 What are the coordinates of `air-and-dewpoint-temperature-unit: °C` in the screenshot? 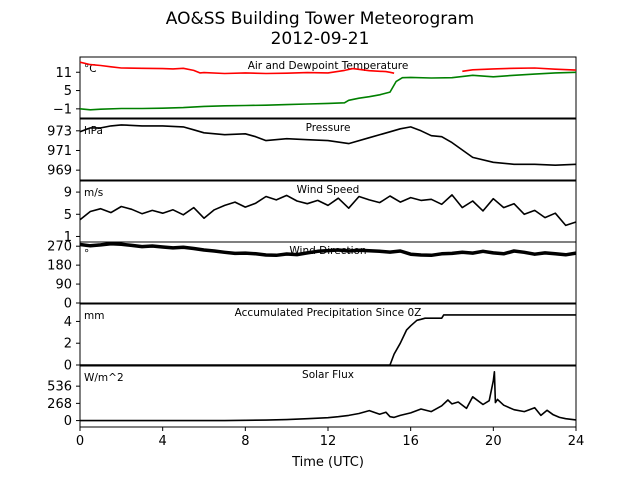 It's located at (90, 69).